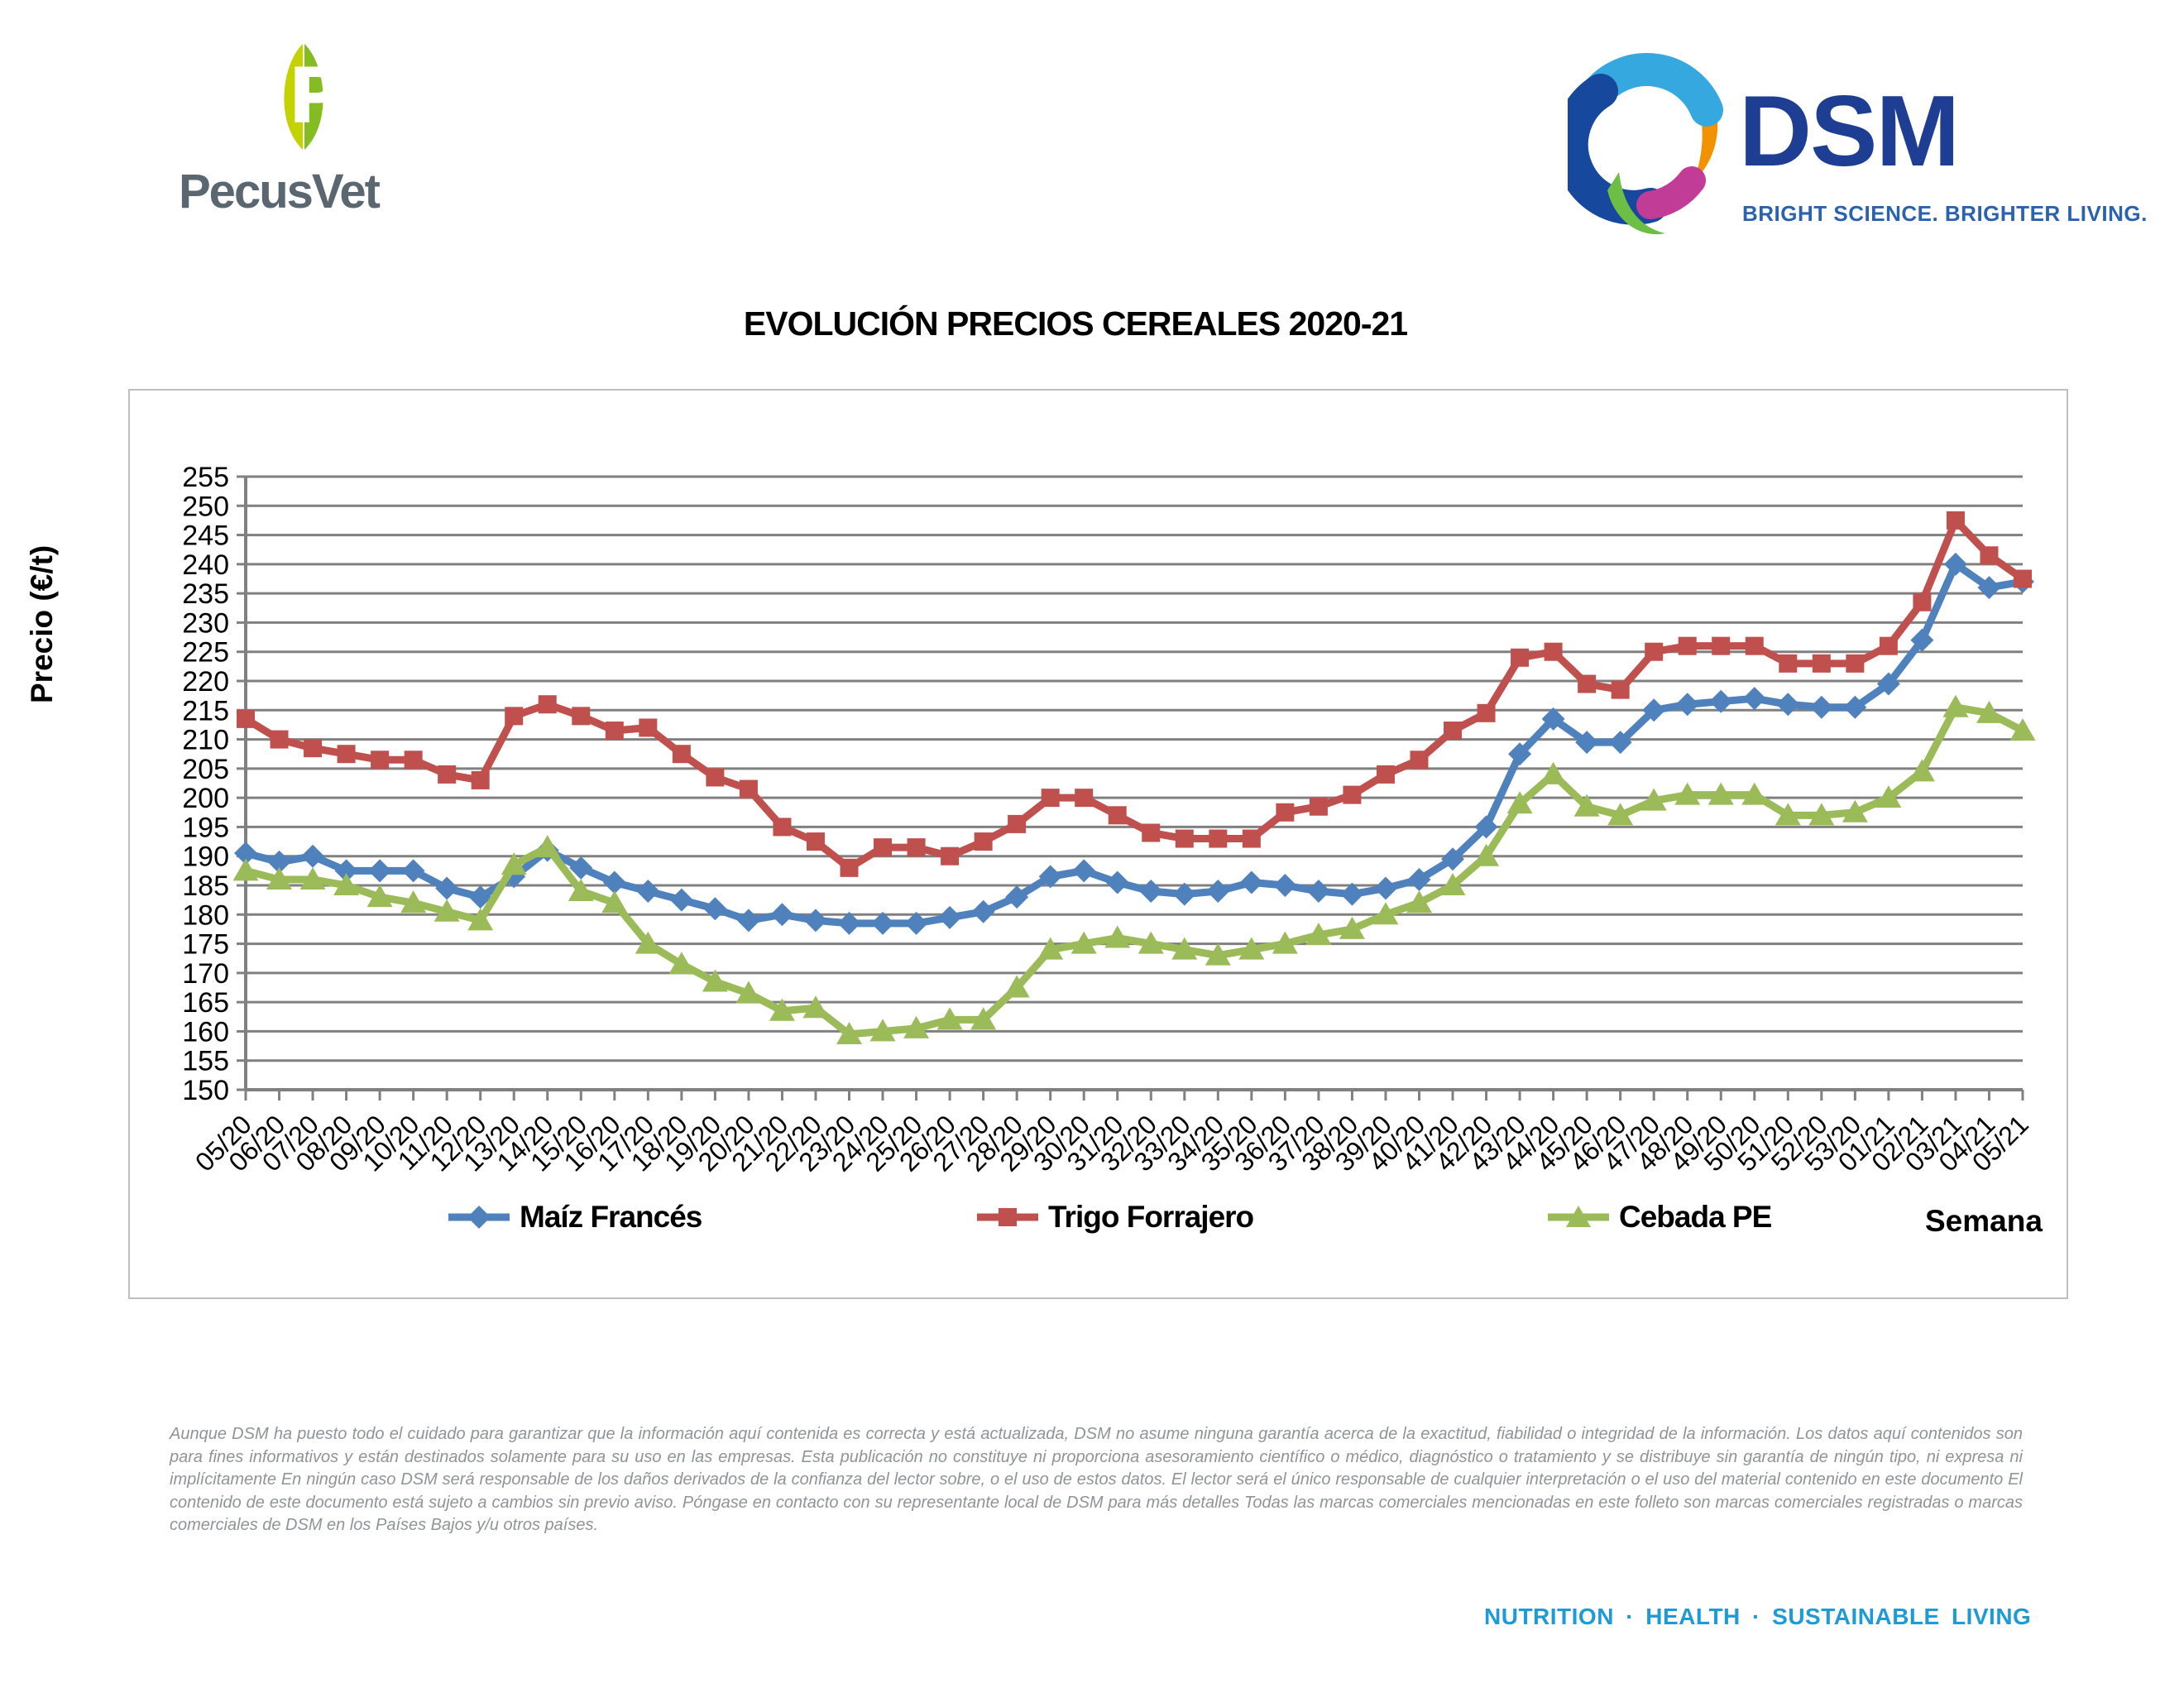 The image size is (2184, 1688). What do you see at coordinates (205, 623) in the screenshot?
I see `svg-text: 230` at bounding box center [205, 623].